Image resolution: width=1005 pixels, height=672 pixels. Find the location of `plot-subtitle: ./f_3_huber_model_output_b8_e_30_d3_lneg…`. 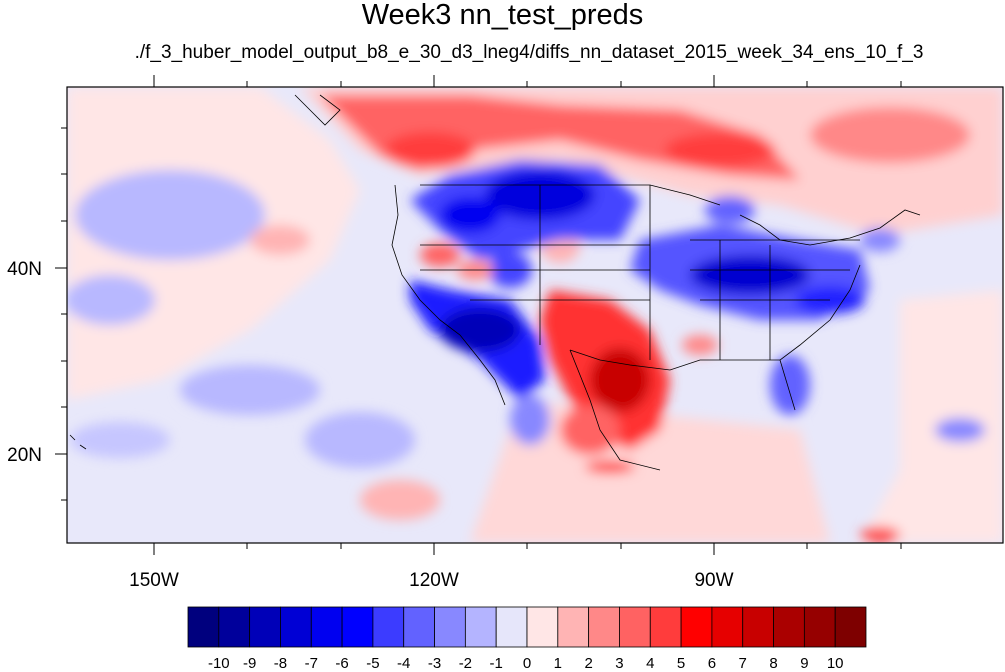

plot-subtitle: ./f_3_huber_model_output_b8_e_30_d3_lneg… is located at coordinates (529, 52).